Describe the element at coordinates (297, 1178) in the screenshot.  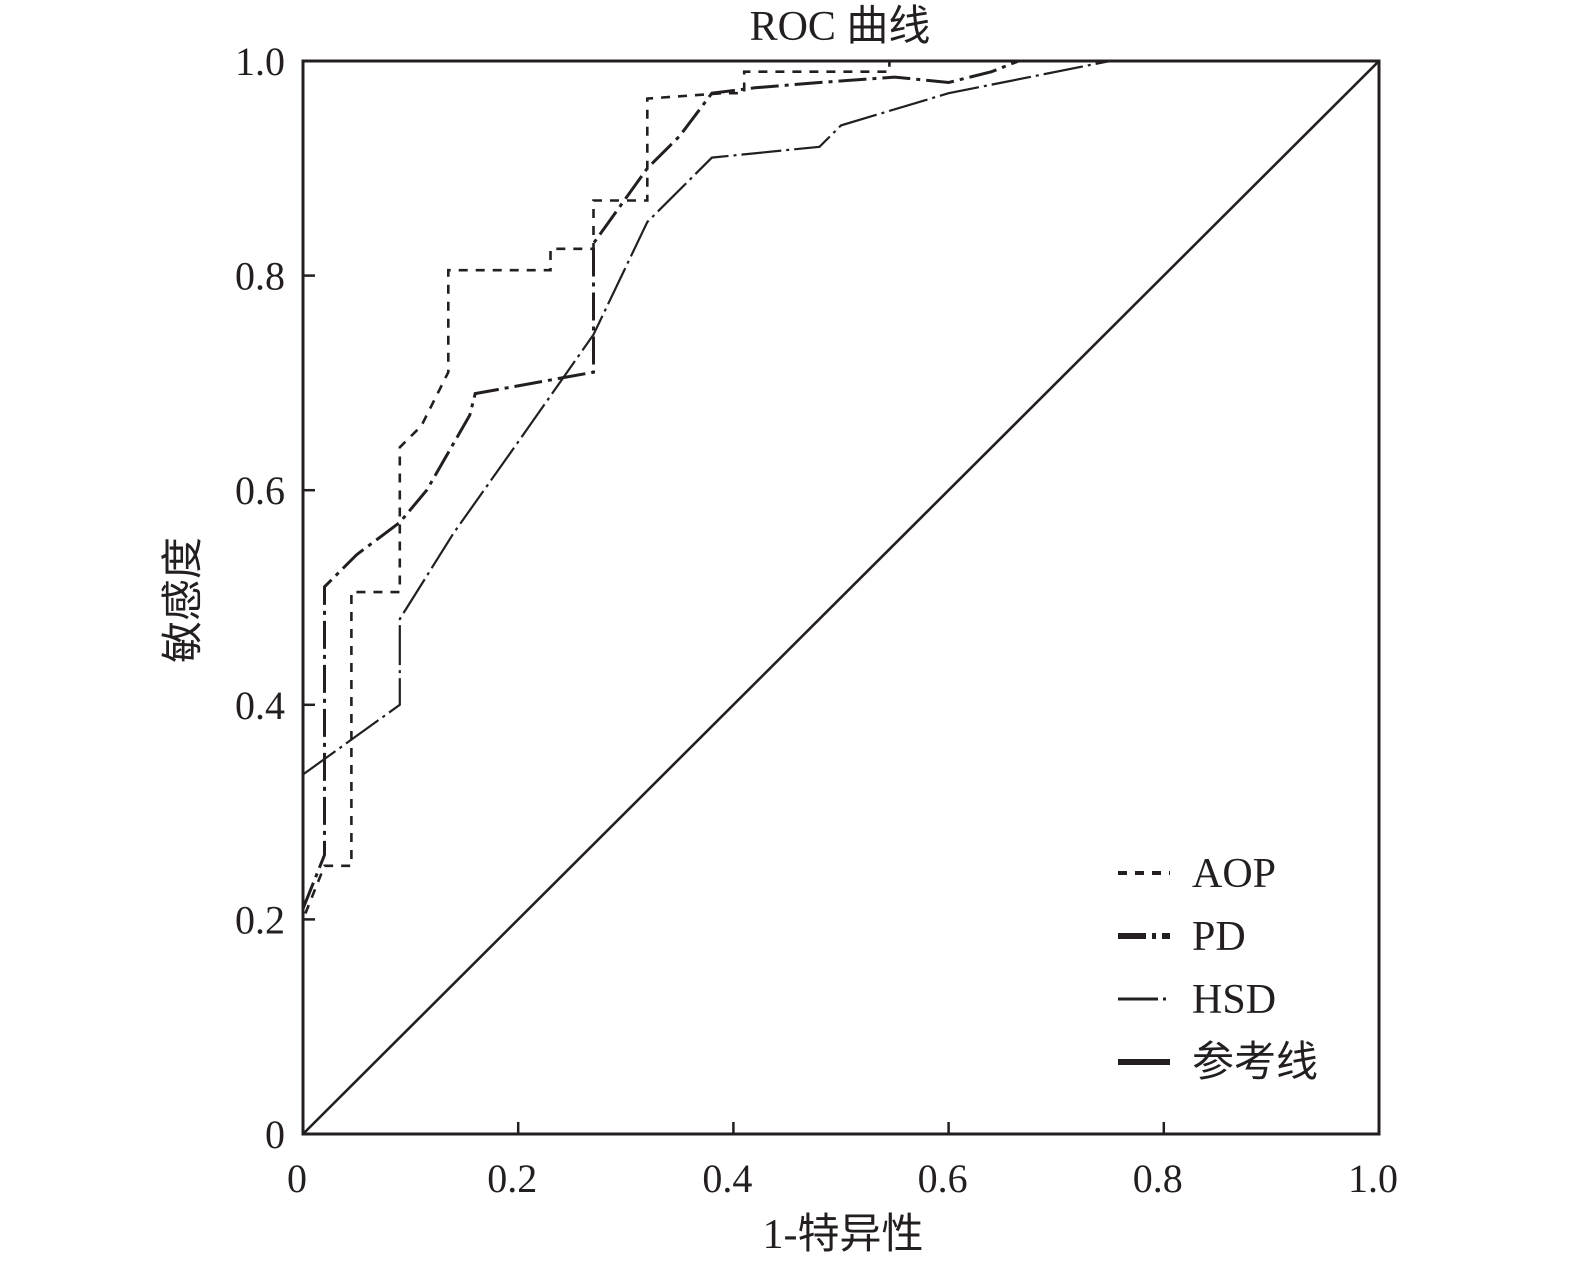
I see `x-tick-label: 0` at that location.